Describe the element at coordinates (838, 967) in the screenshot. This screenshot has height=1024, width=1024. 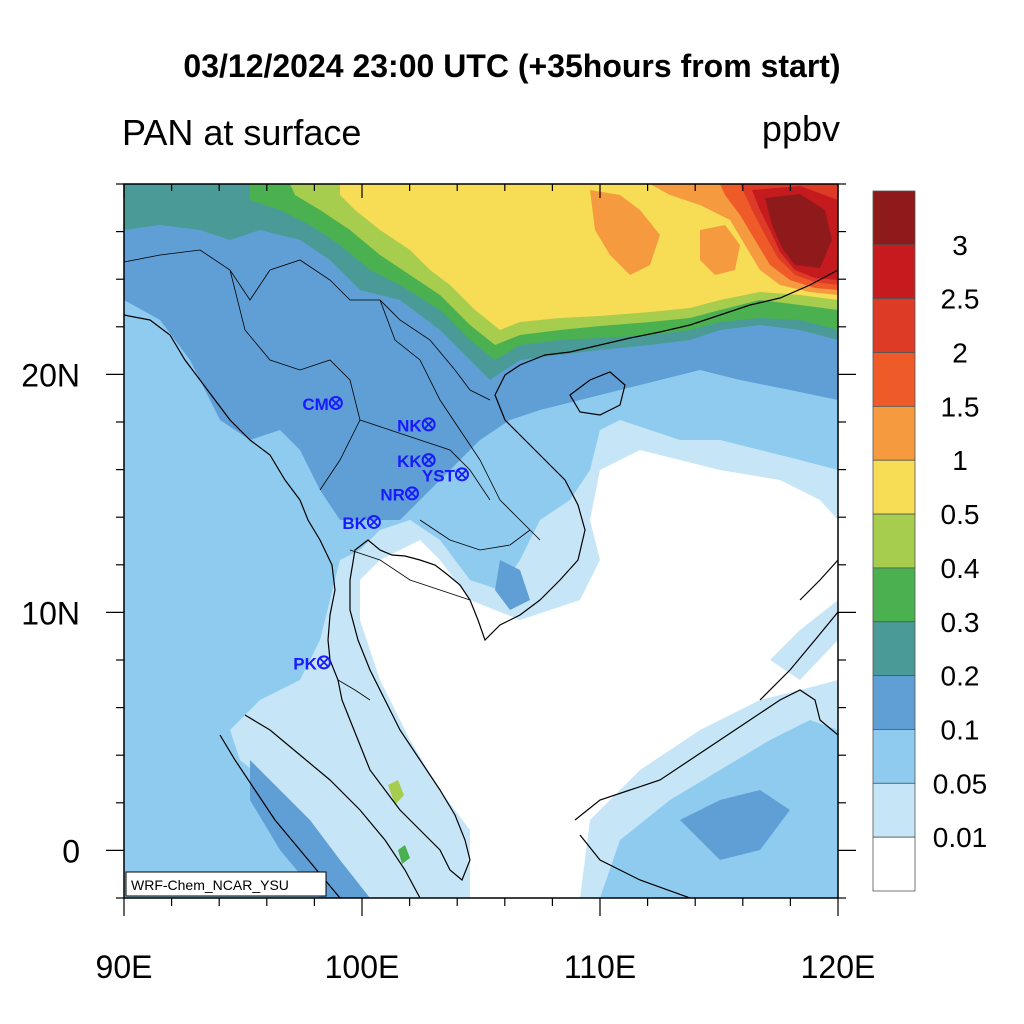
I see `lon-label: 120E` at that location.